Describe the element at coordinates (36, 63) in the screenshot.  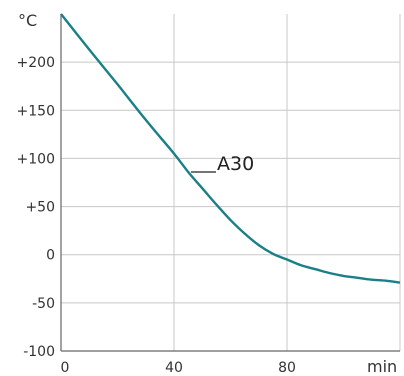
I see `y-tick-label: +200` at that location.